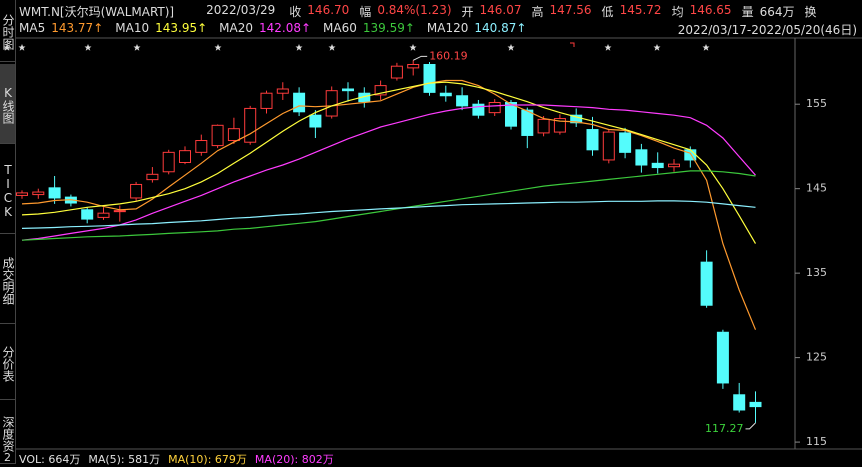 Image resolution: width=862 pixels, height=467 pixels. What do you see at coordinates (7, 280) in the screenshot?
I see `sidebar-tab: 成交明细` at bounding box center [7, 280].